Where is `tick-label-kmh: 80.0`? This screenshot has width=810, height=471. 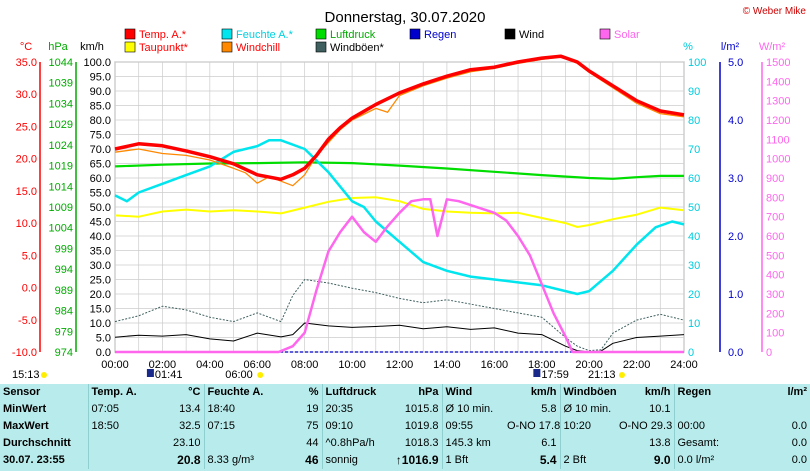 tick-label-kmh: 80.0 is located at coordinates (100, 121).